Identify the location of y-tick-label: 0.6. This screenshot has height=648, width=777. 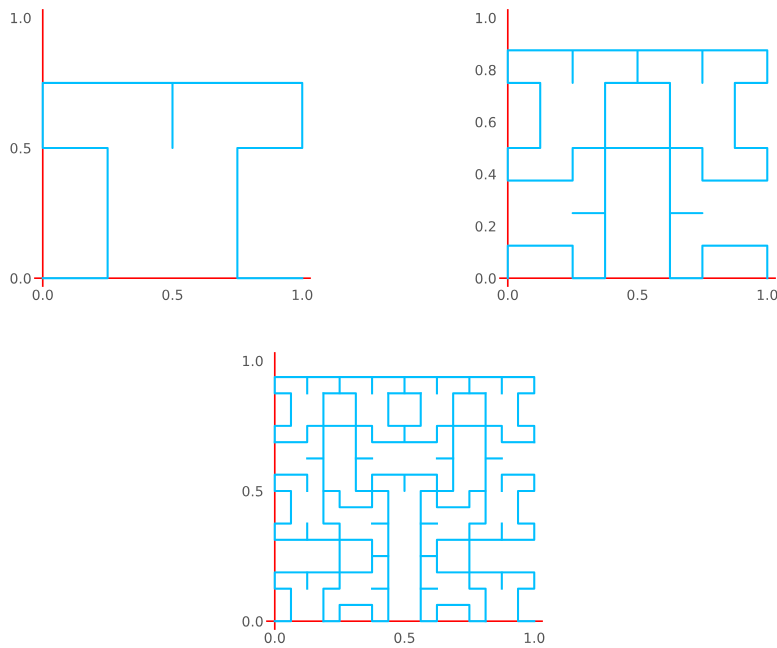
(486, 122).